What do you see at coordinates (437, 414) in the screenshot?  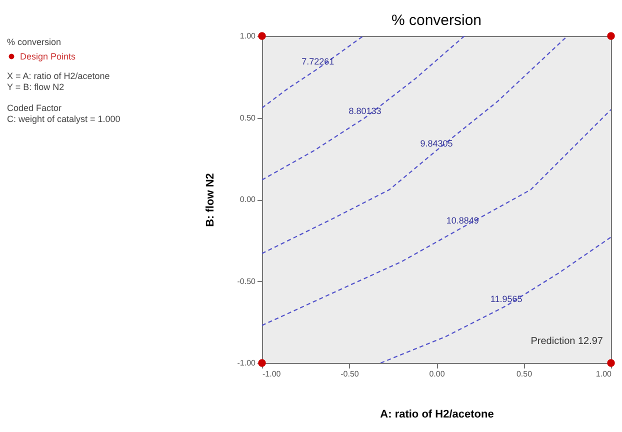 I see `x-axis-title: A: ratio of H2/acetone` at bounding box center [437, 414].